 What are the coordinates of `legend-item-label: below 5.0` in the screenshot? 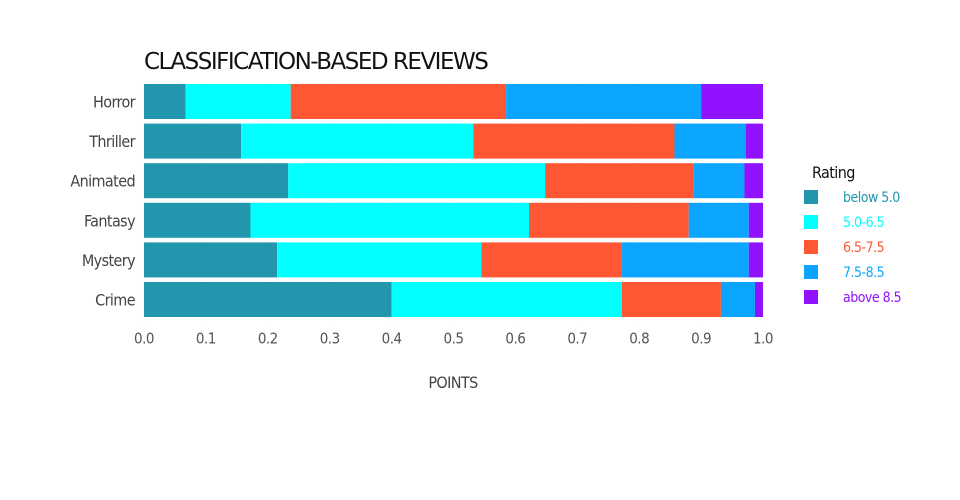 It's located at (871, 198).